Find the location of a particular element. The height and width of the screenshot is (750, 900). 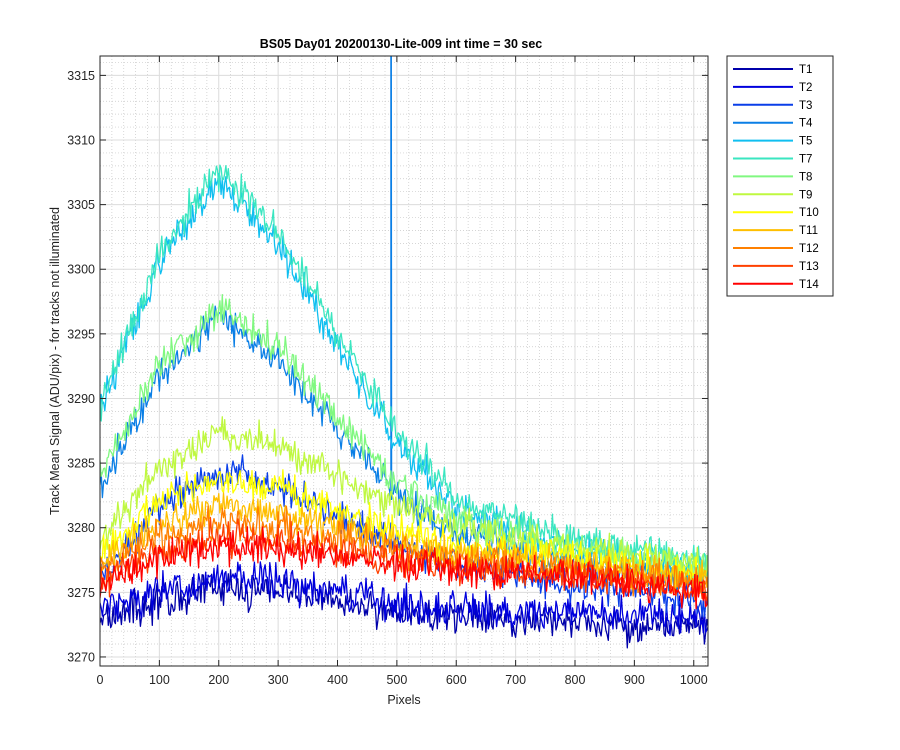

legend-label-t10: T10 is located at coordinates (809, 213).